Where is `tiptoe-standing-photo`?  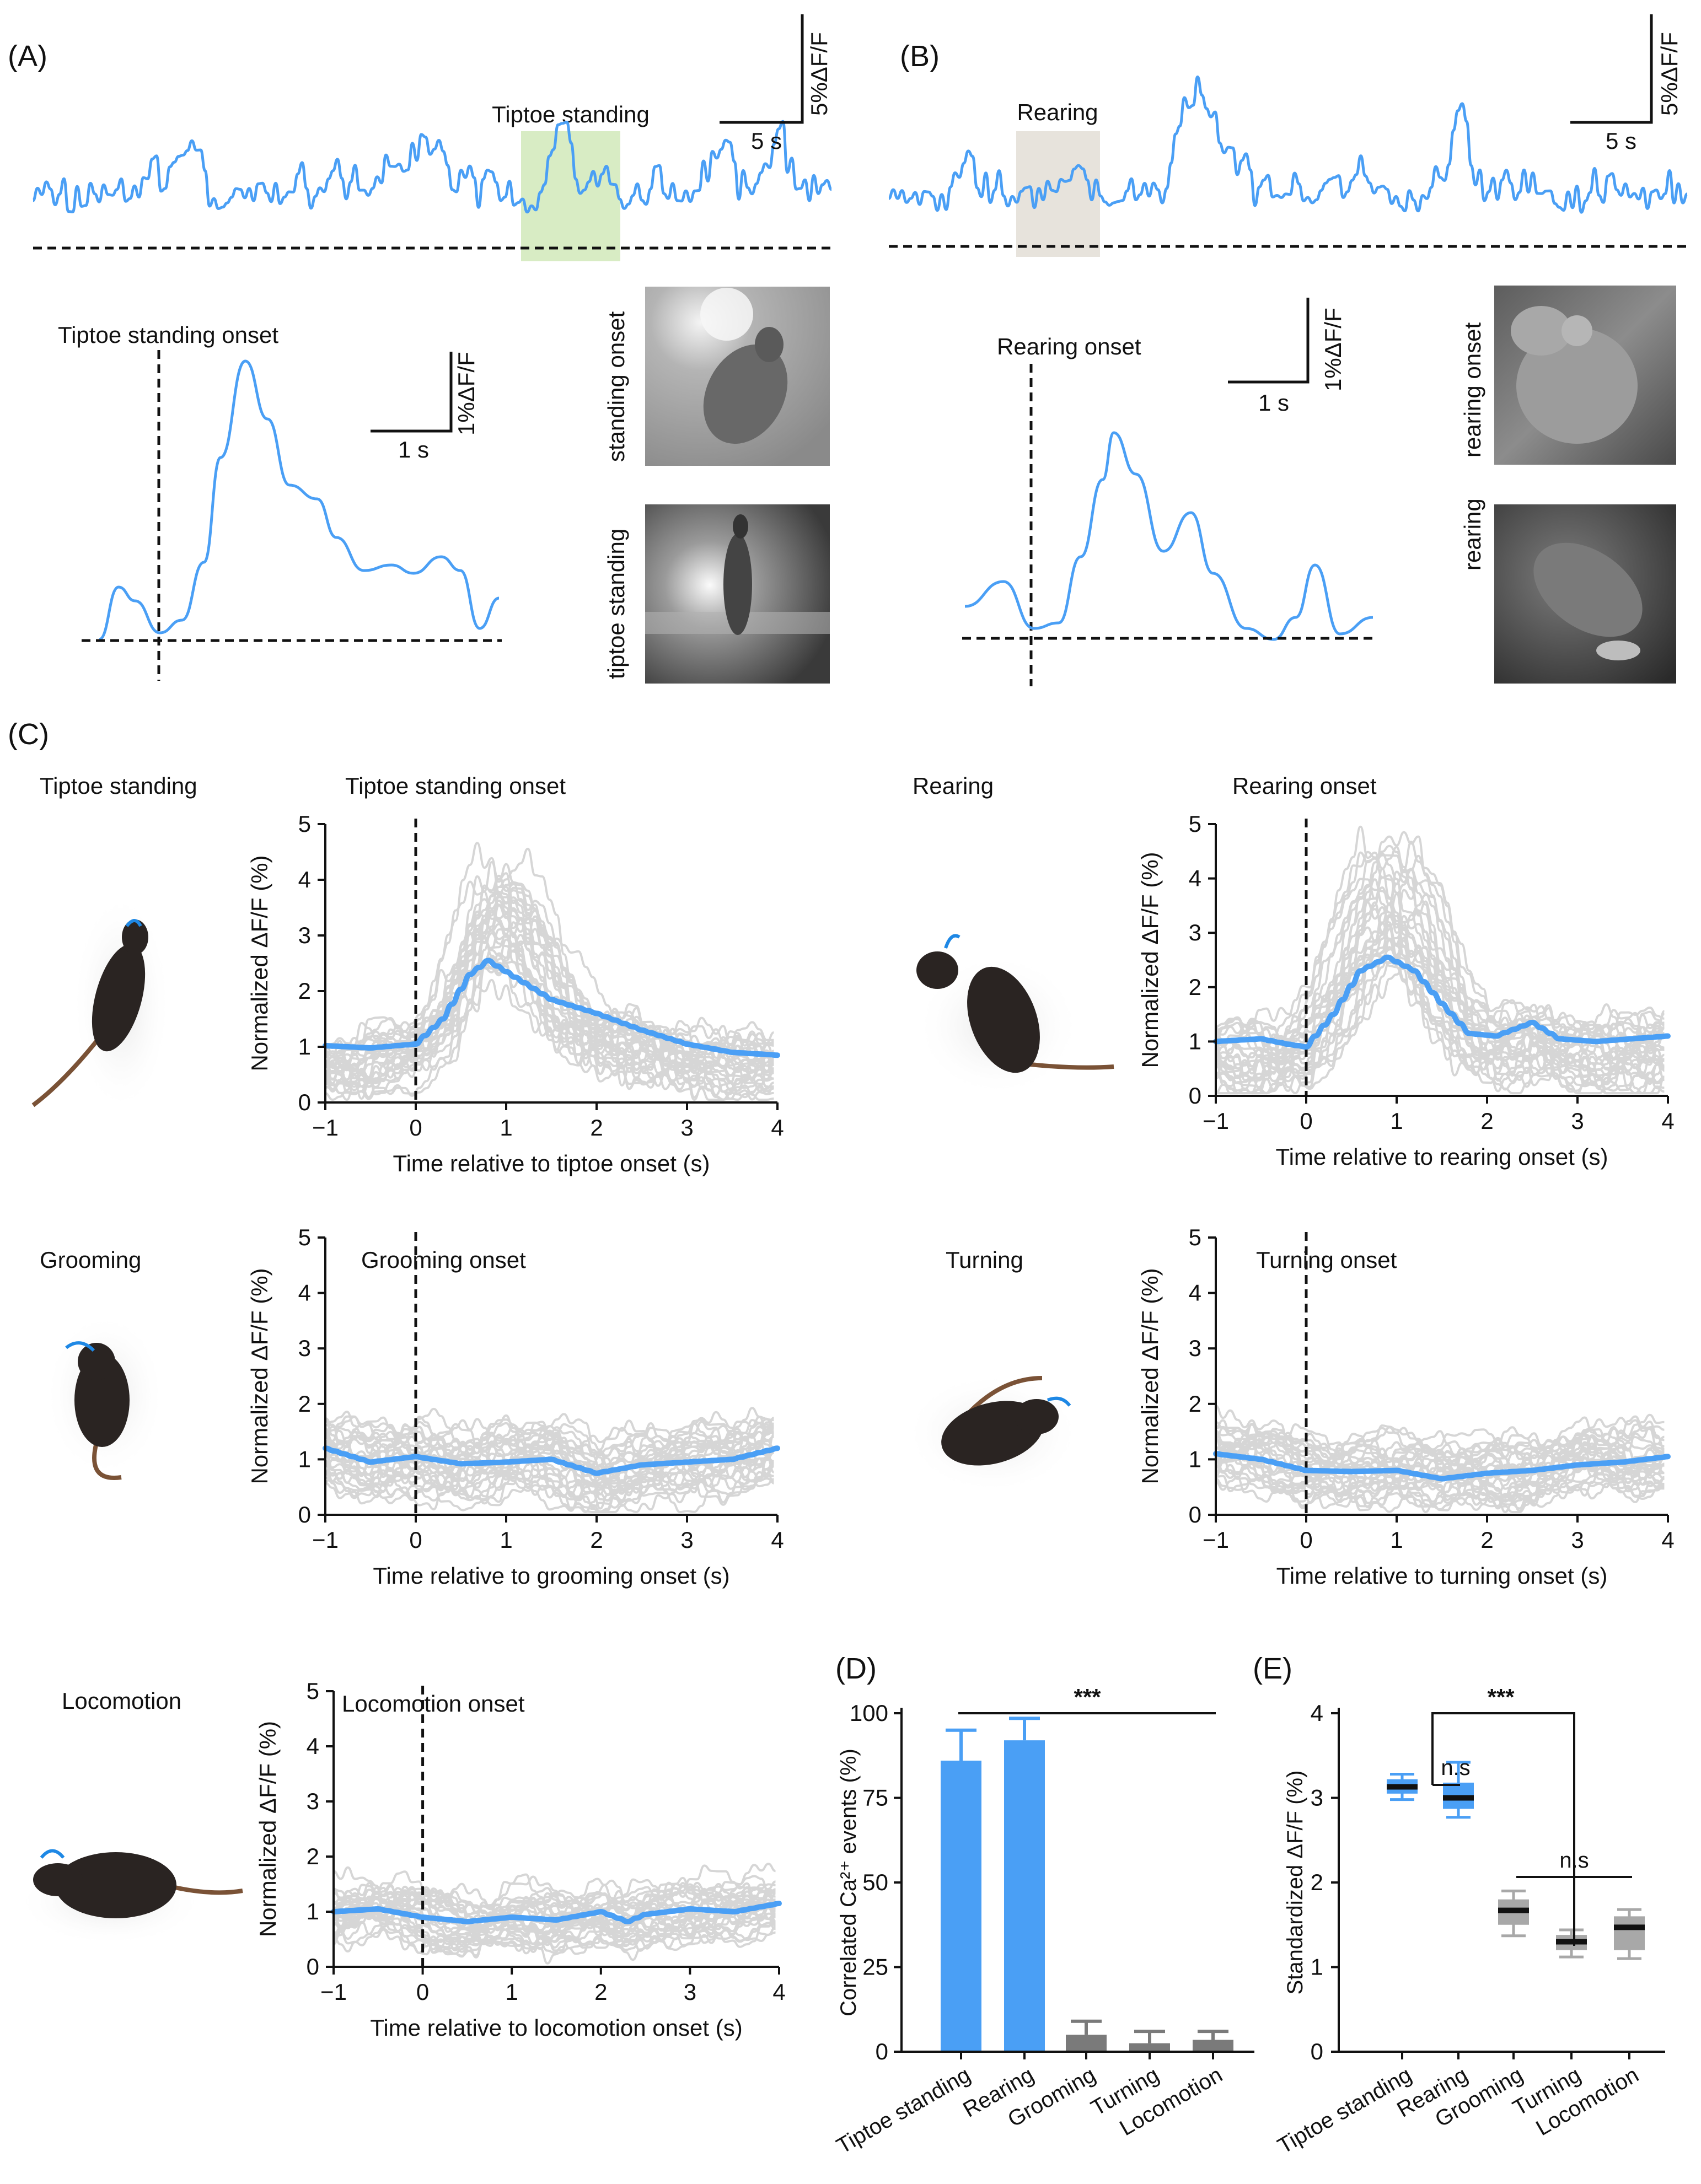 tiptoe-standing-photo is located at coordinates (737, 594).